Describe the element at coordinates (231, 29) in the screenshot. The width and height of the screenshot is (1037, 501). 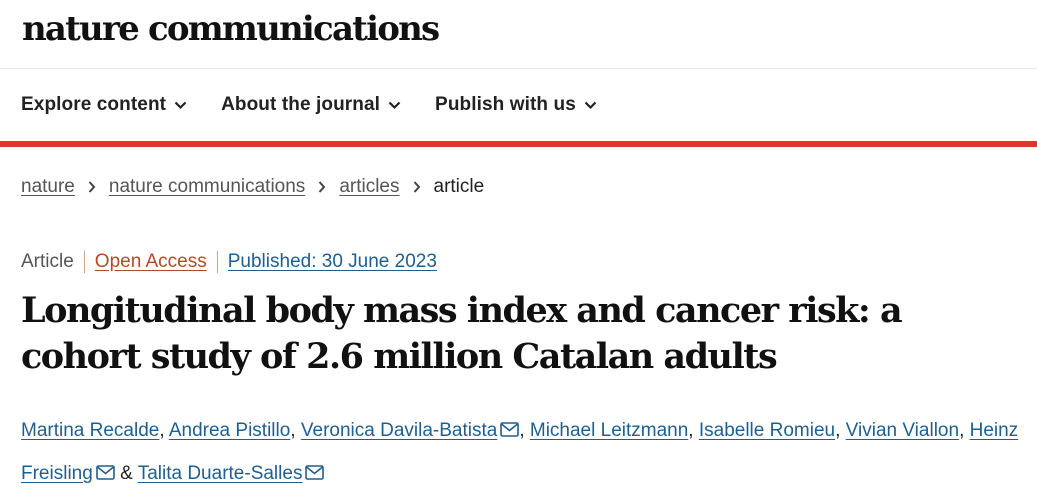
I see `site-logo: nature communications` at that location.